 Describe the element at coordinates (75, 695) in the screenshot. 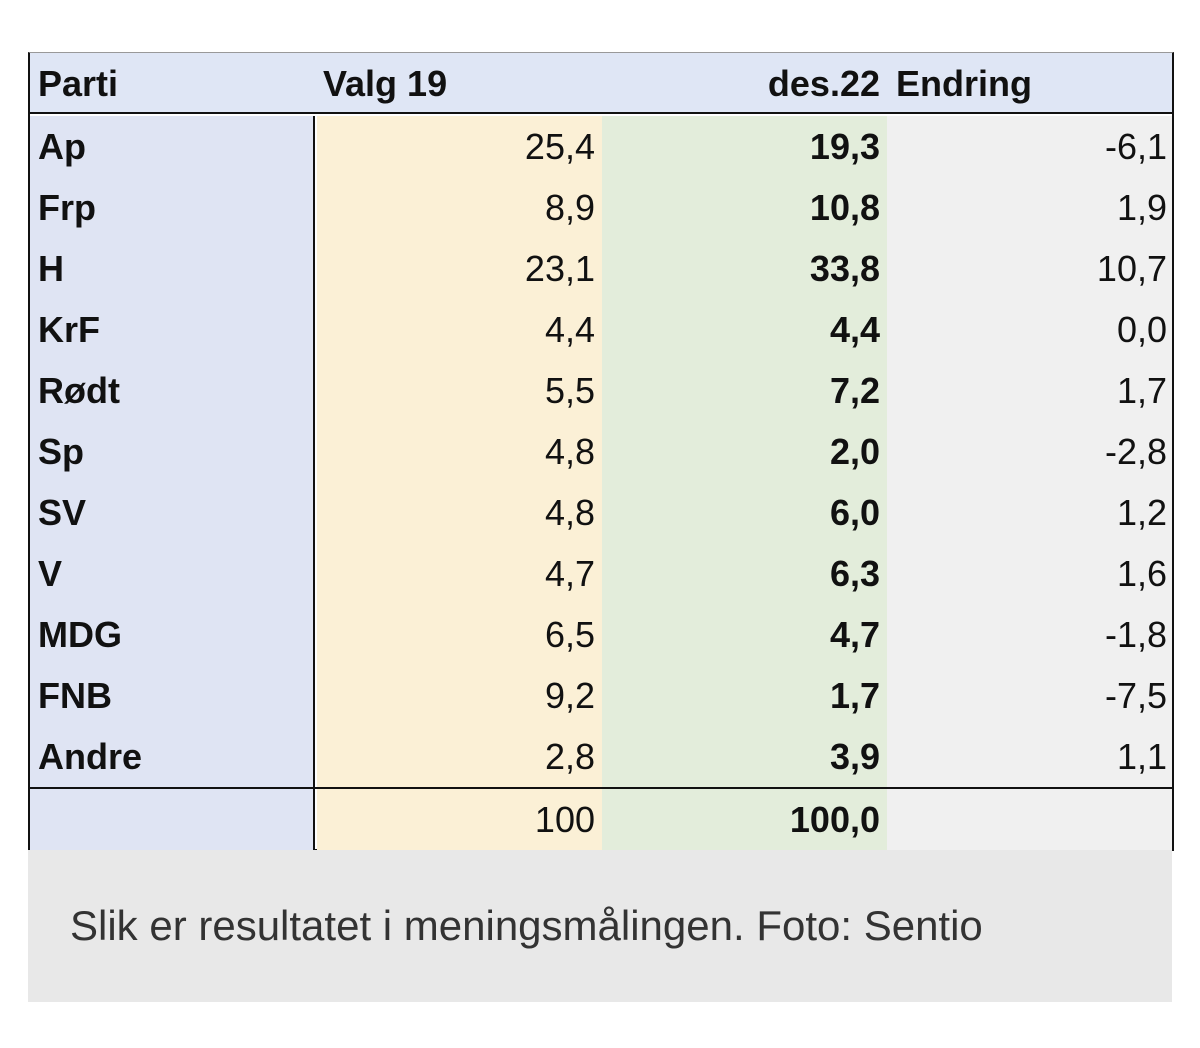

I see `party-name: FNB` at that location.